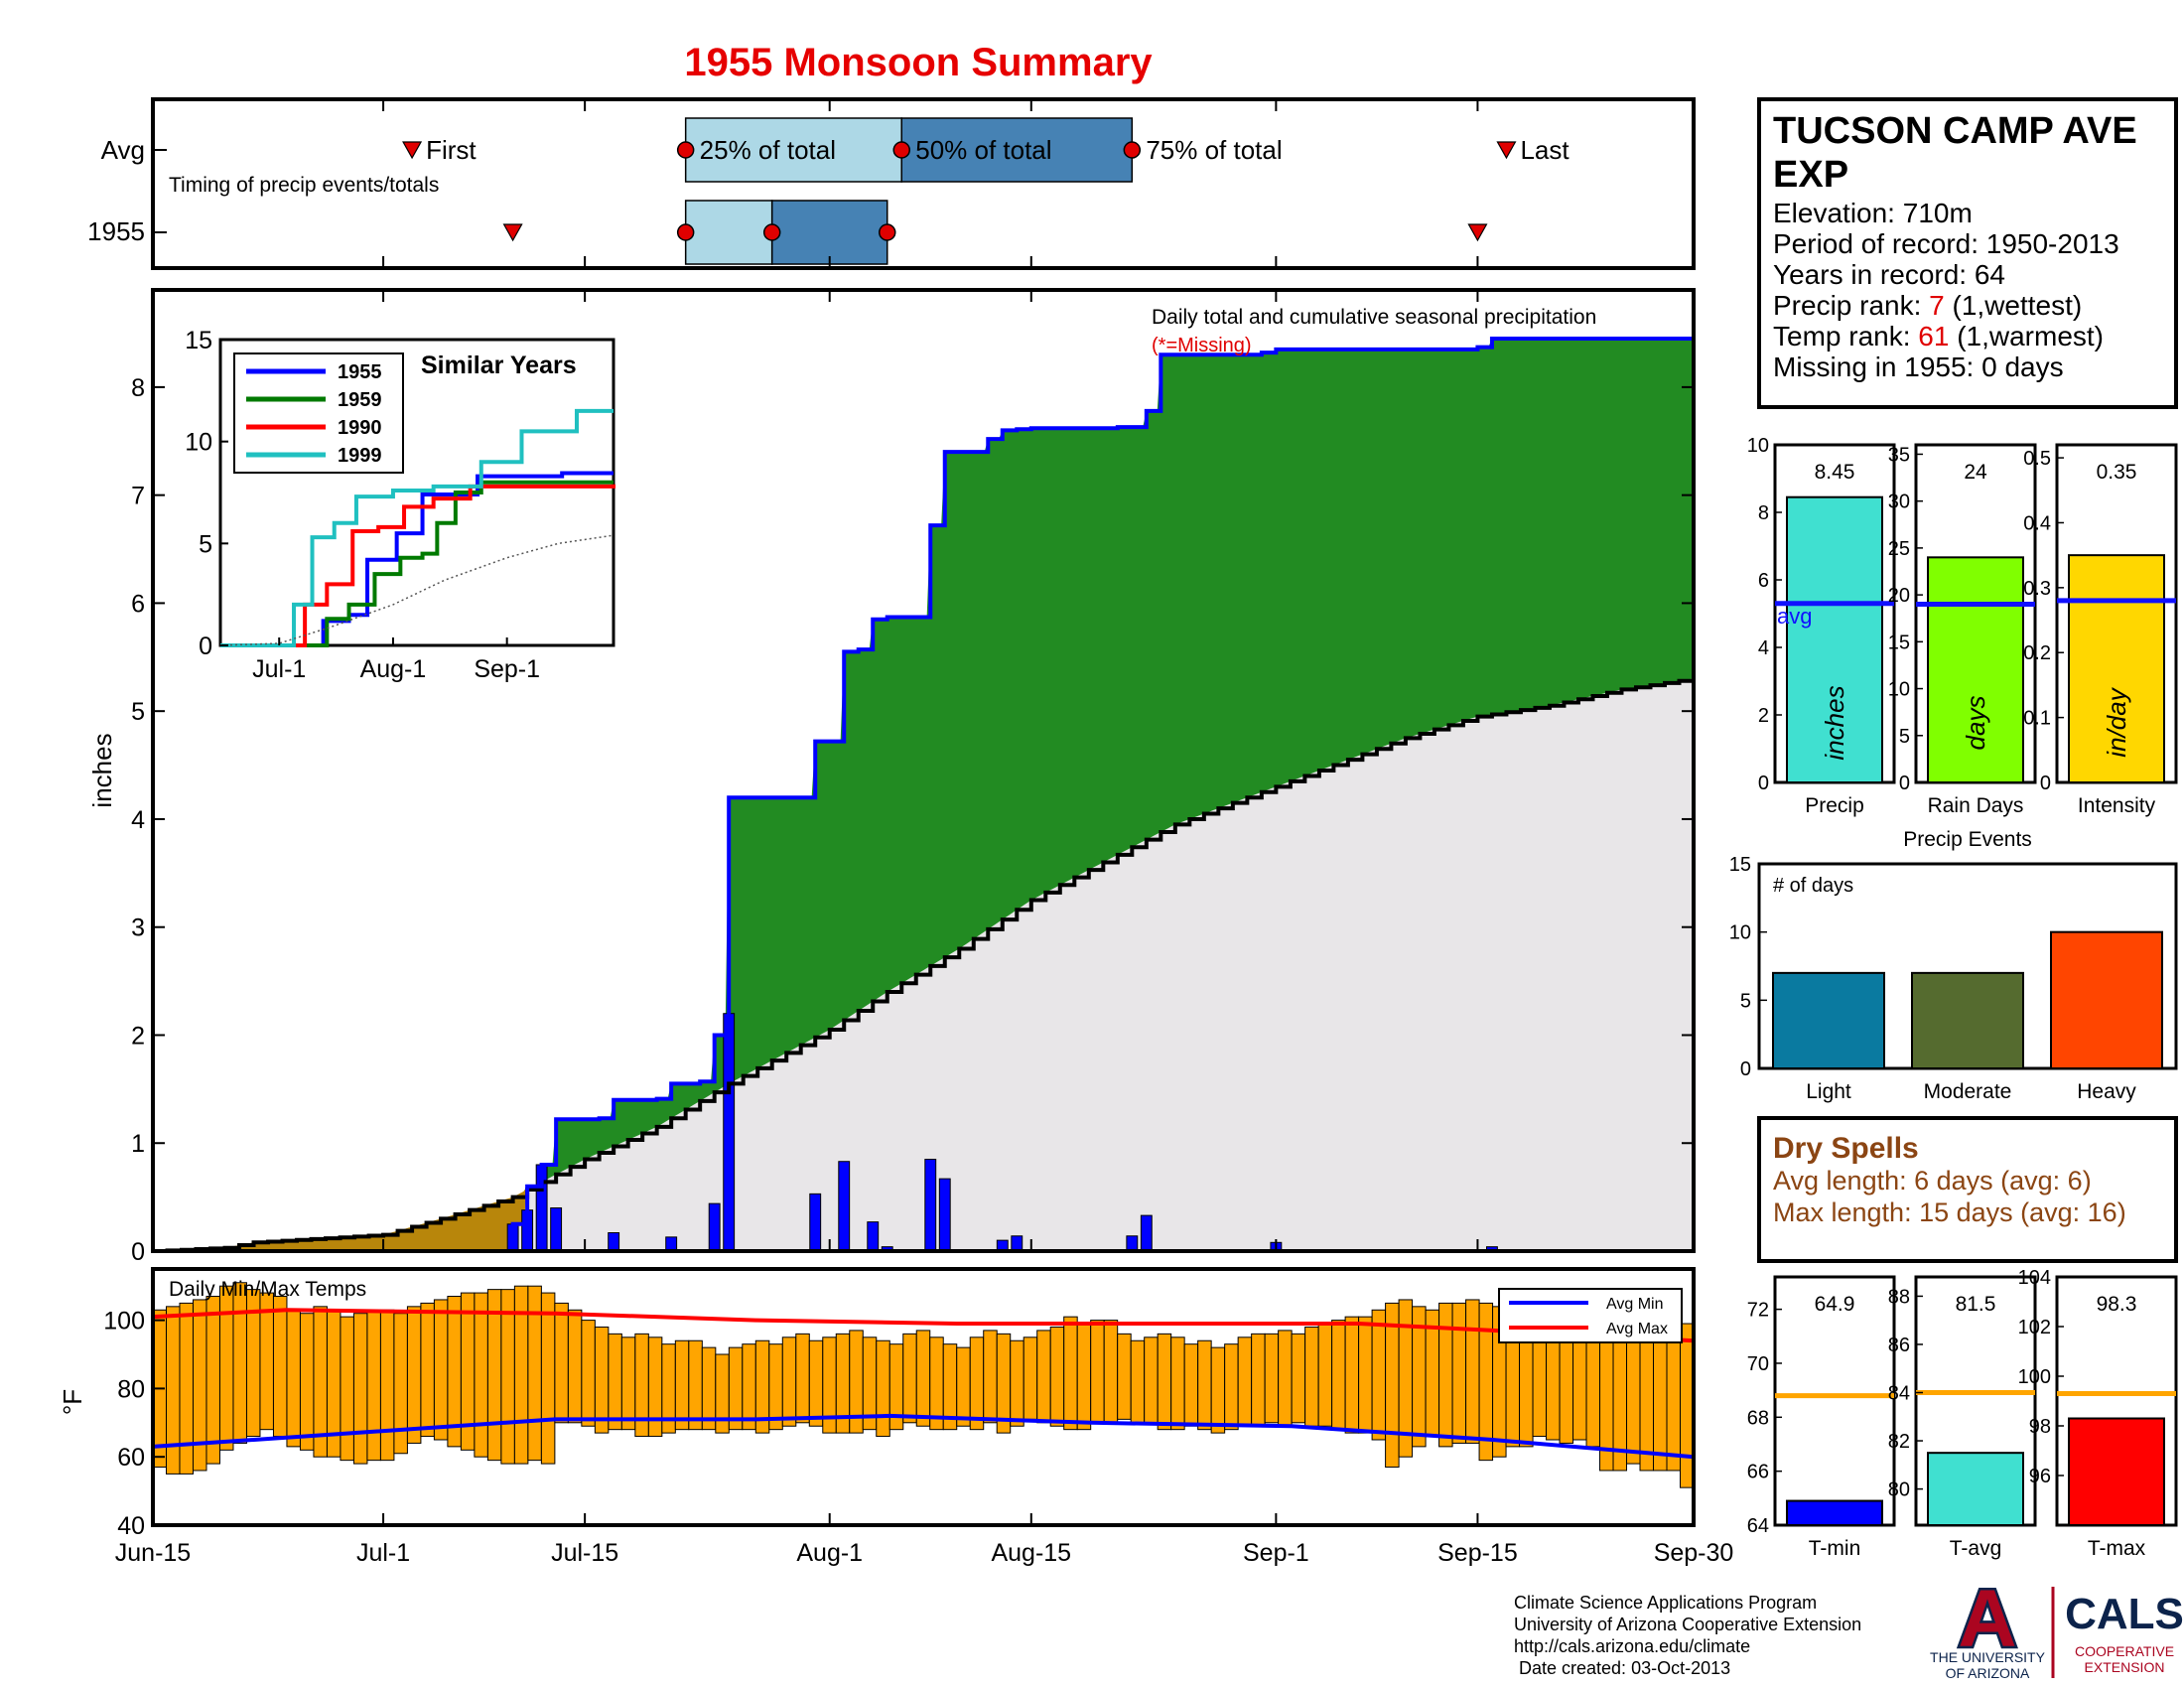  What do you see at coordinates (1794, 616) in the screenshot?
I see `summary-avg-label: avg` at bounding box center [1794, 616].